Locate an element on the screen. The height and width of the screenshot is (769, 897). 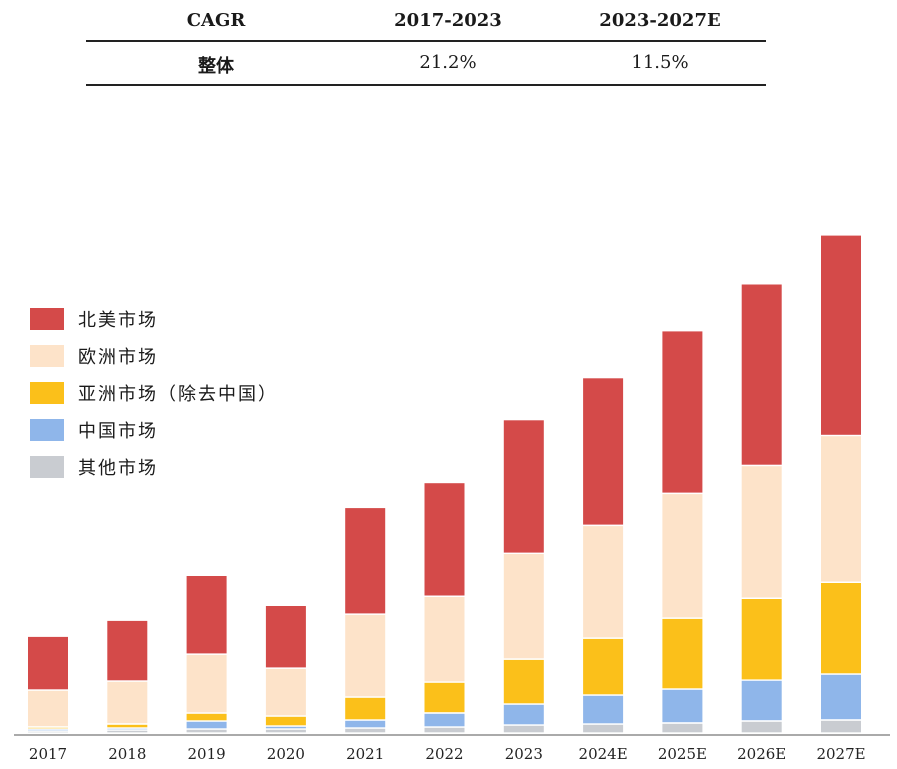
bar-segment-2022-s4 is located at coordinates (444, 539).